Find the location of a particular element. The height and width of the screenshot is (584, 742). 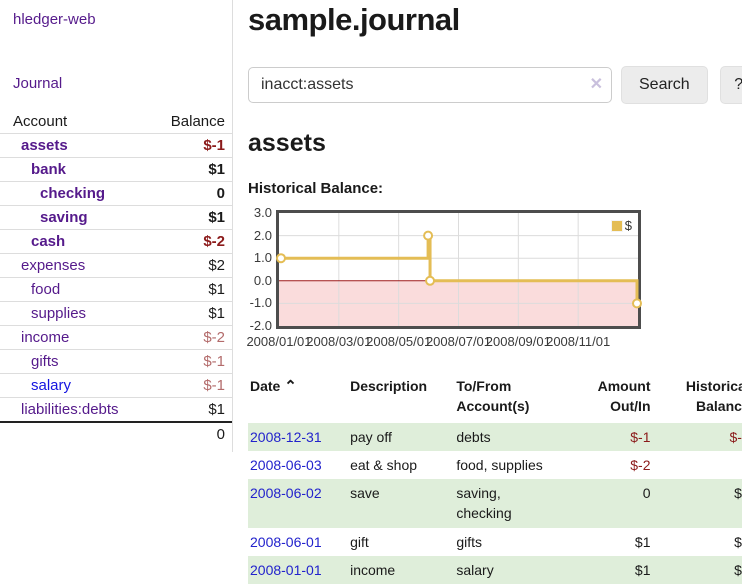

account-link-bank: bank is located at coordinates (48, 169).